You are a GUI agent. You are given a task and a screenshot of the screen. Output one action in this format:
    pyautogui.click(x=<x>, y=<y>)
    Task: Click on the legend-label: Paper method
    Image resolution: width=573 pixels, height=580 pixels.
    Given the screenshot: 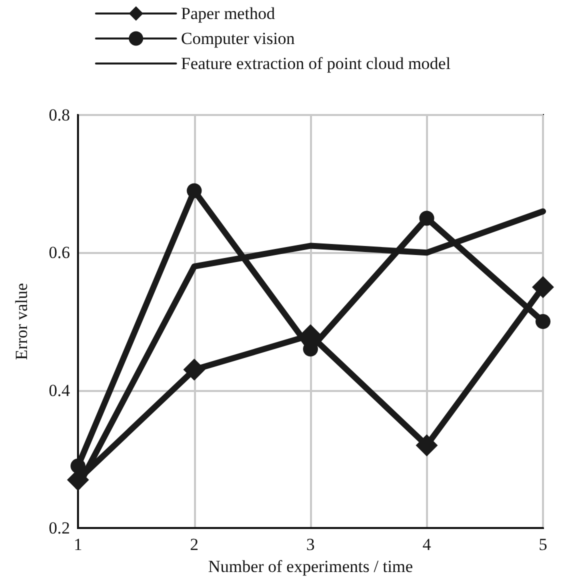 What is the action you would take?
    pyautogui.click(x=228, y=13)
    